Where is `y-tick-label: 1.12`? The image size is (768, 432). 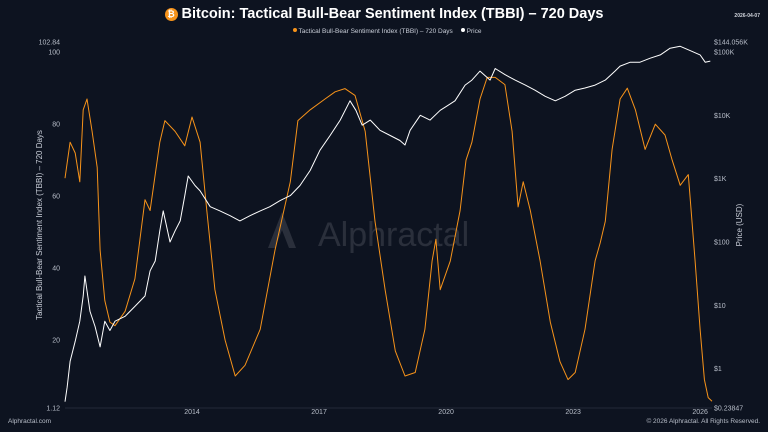
y-tick-label: 1.12 is located at coordinates (53, 409).